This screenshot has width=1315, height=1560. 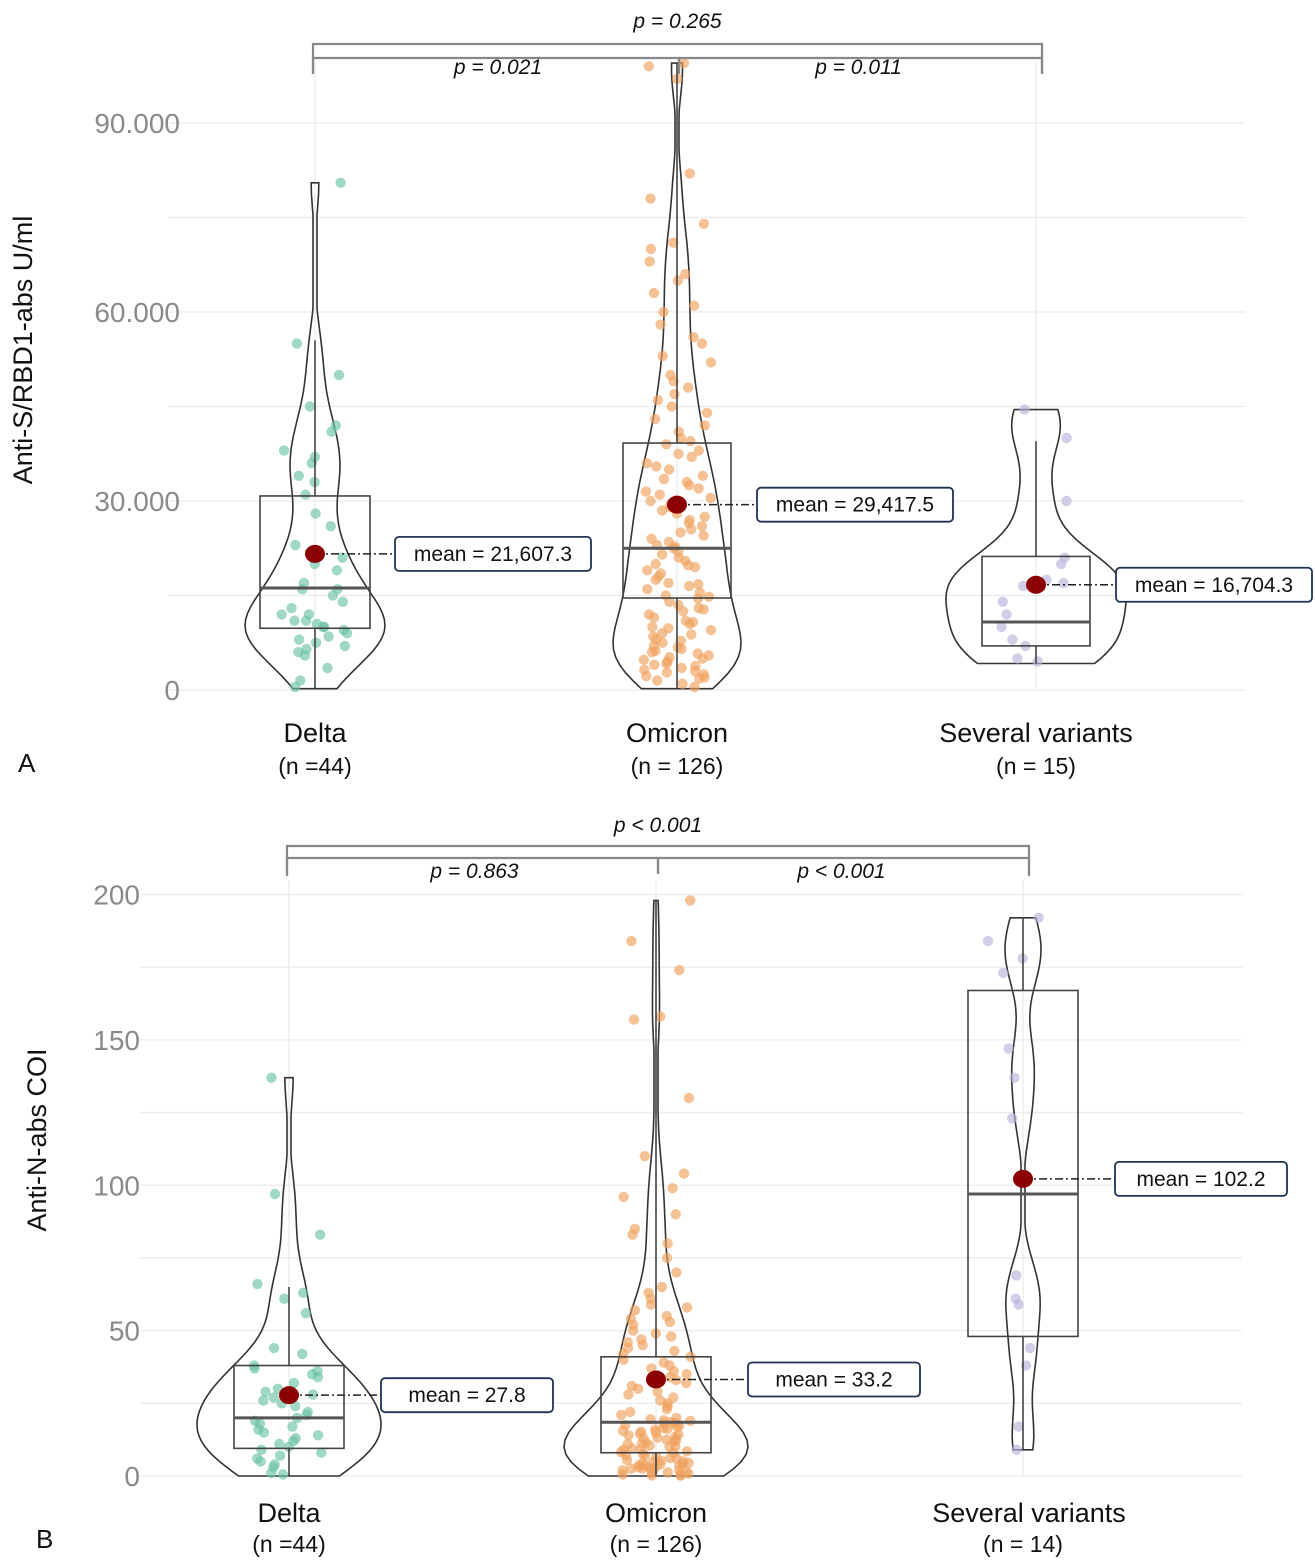 What do you see at coordinates (677, 733) in the screenshot?
I see `category-label: Omicron` at bounding box center [677, 733].